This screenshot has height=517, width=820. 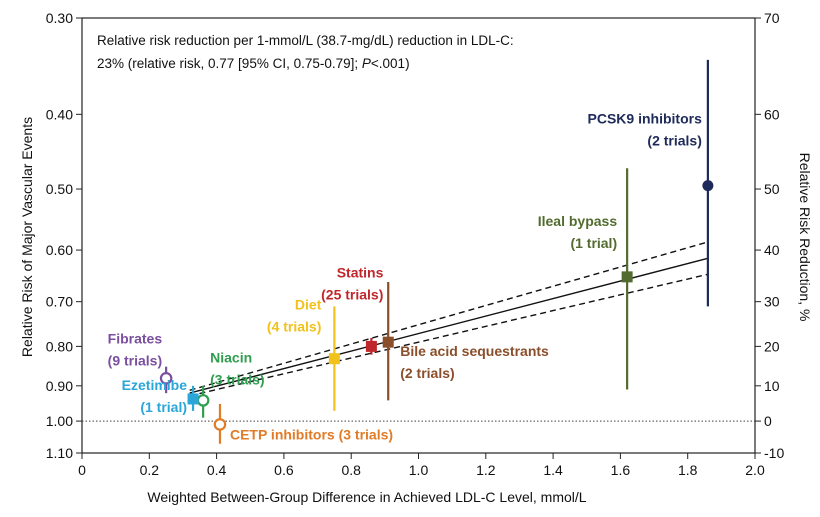 I want to click on label-diet-1: Diet, so click(x=308, y=305).